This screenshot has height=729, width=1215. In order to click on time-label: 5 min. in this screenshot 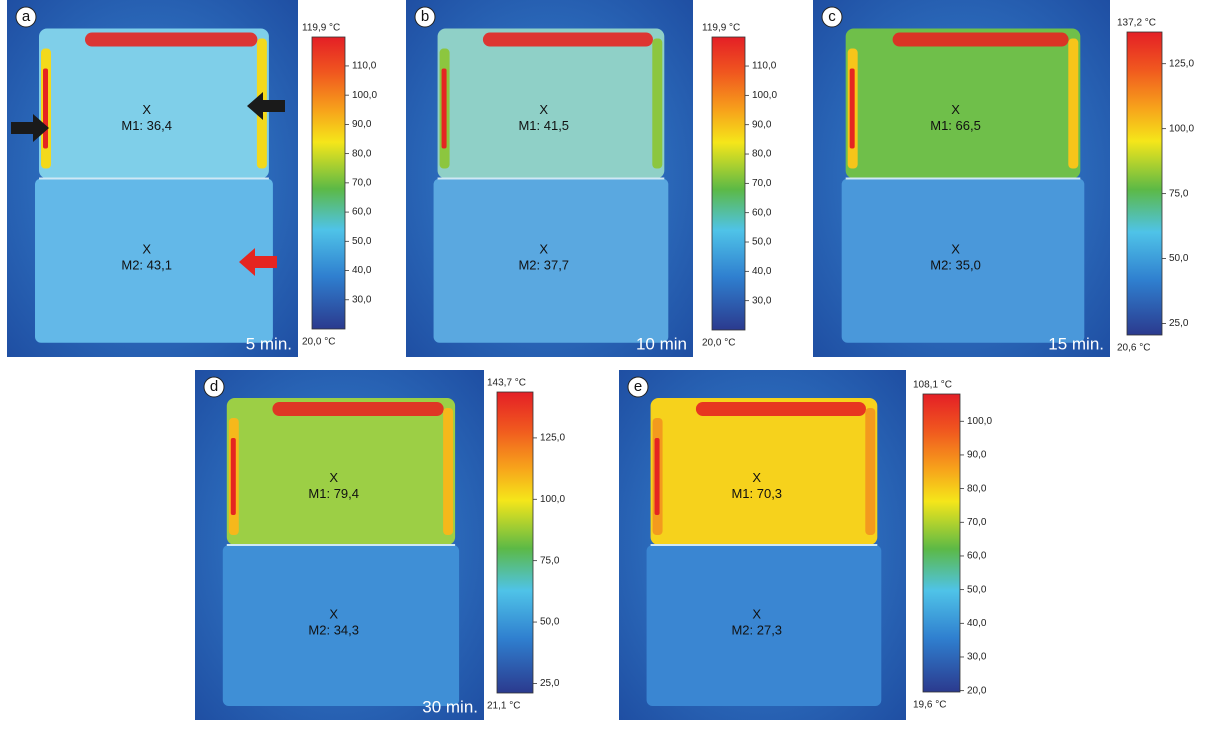, I will do `click(269, 343)`.